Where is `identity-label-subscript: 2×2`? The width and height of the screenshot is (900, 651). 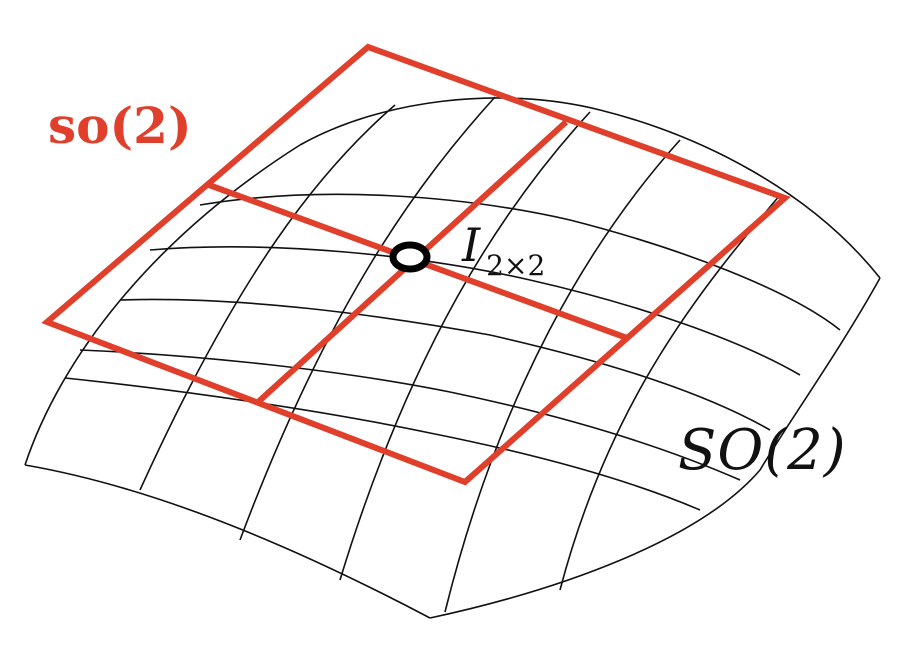 identity-label-subscript: 2×2 is located at coordinates (516, 265).